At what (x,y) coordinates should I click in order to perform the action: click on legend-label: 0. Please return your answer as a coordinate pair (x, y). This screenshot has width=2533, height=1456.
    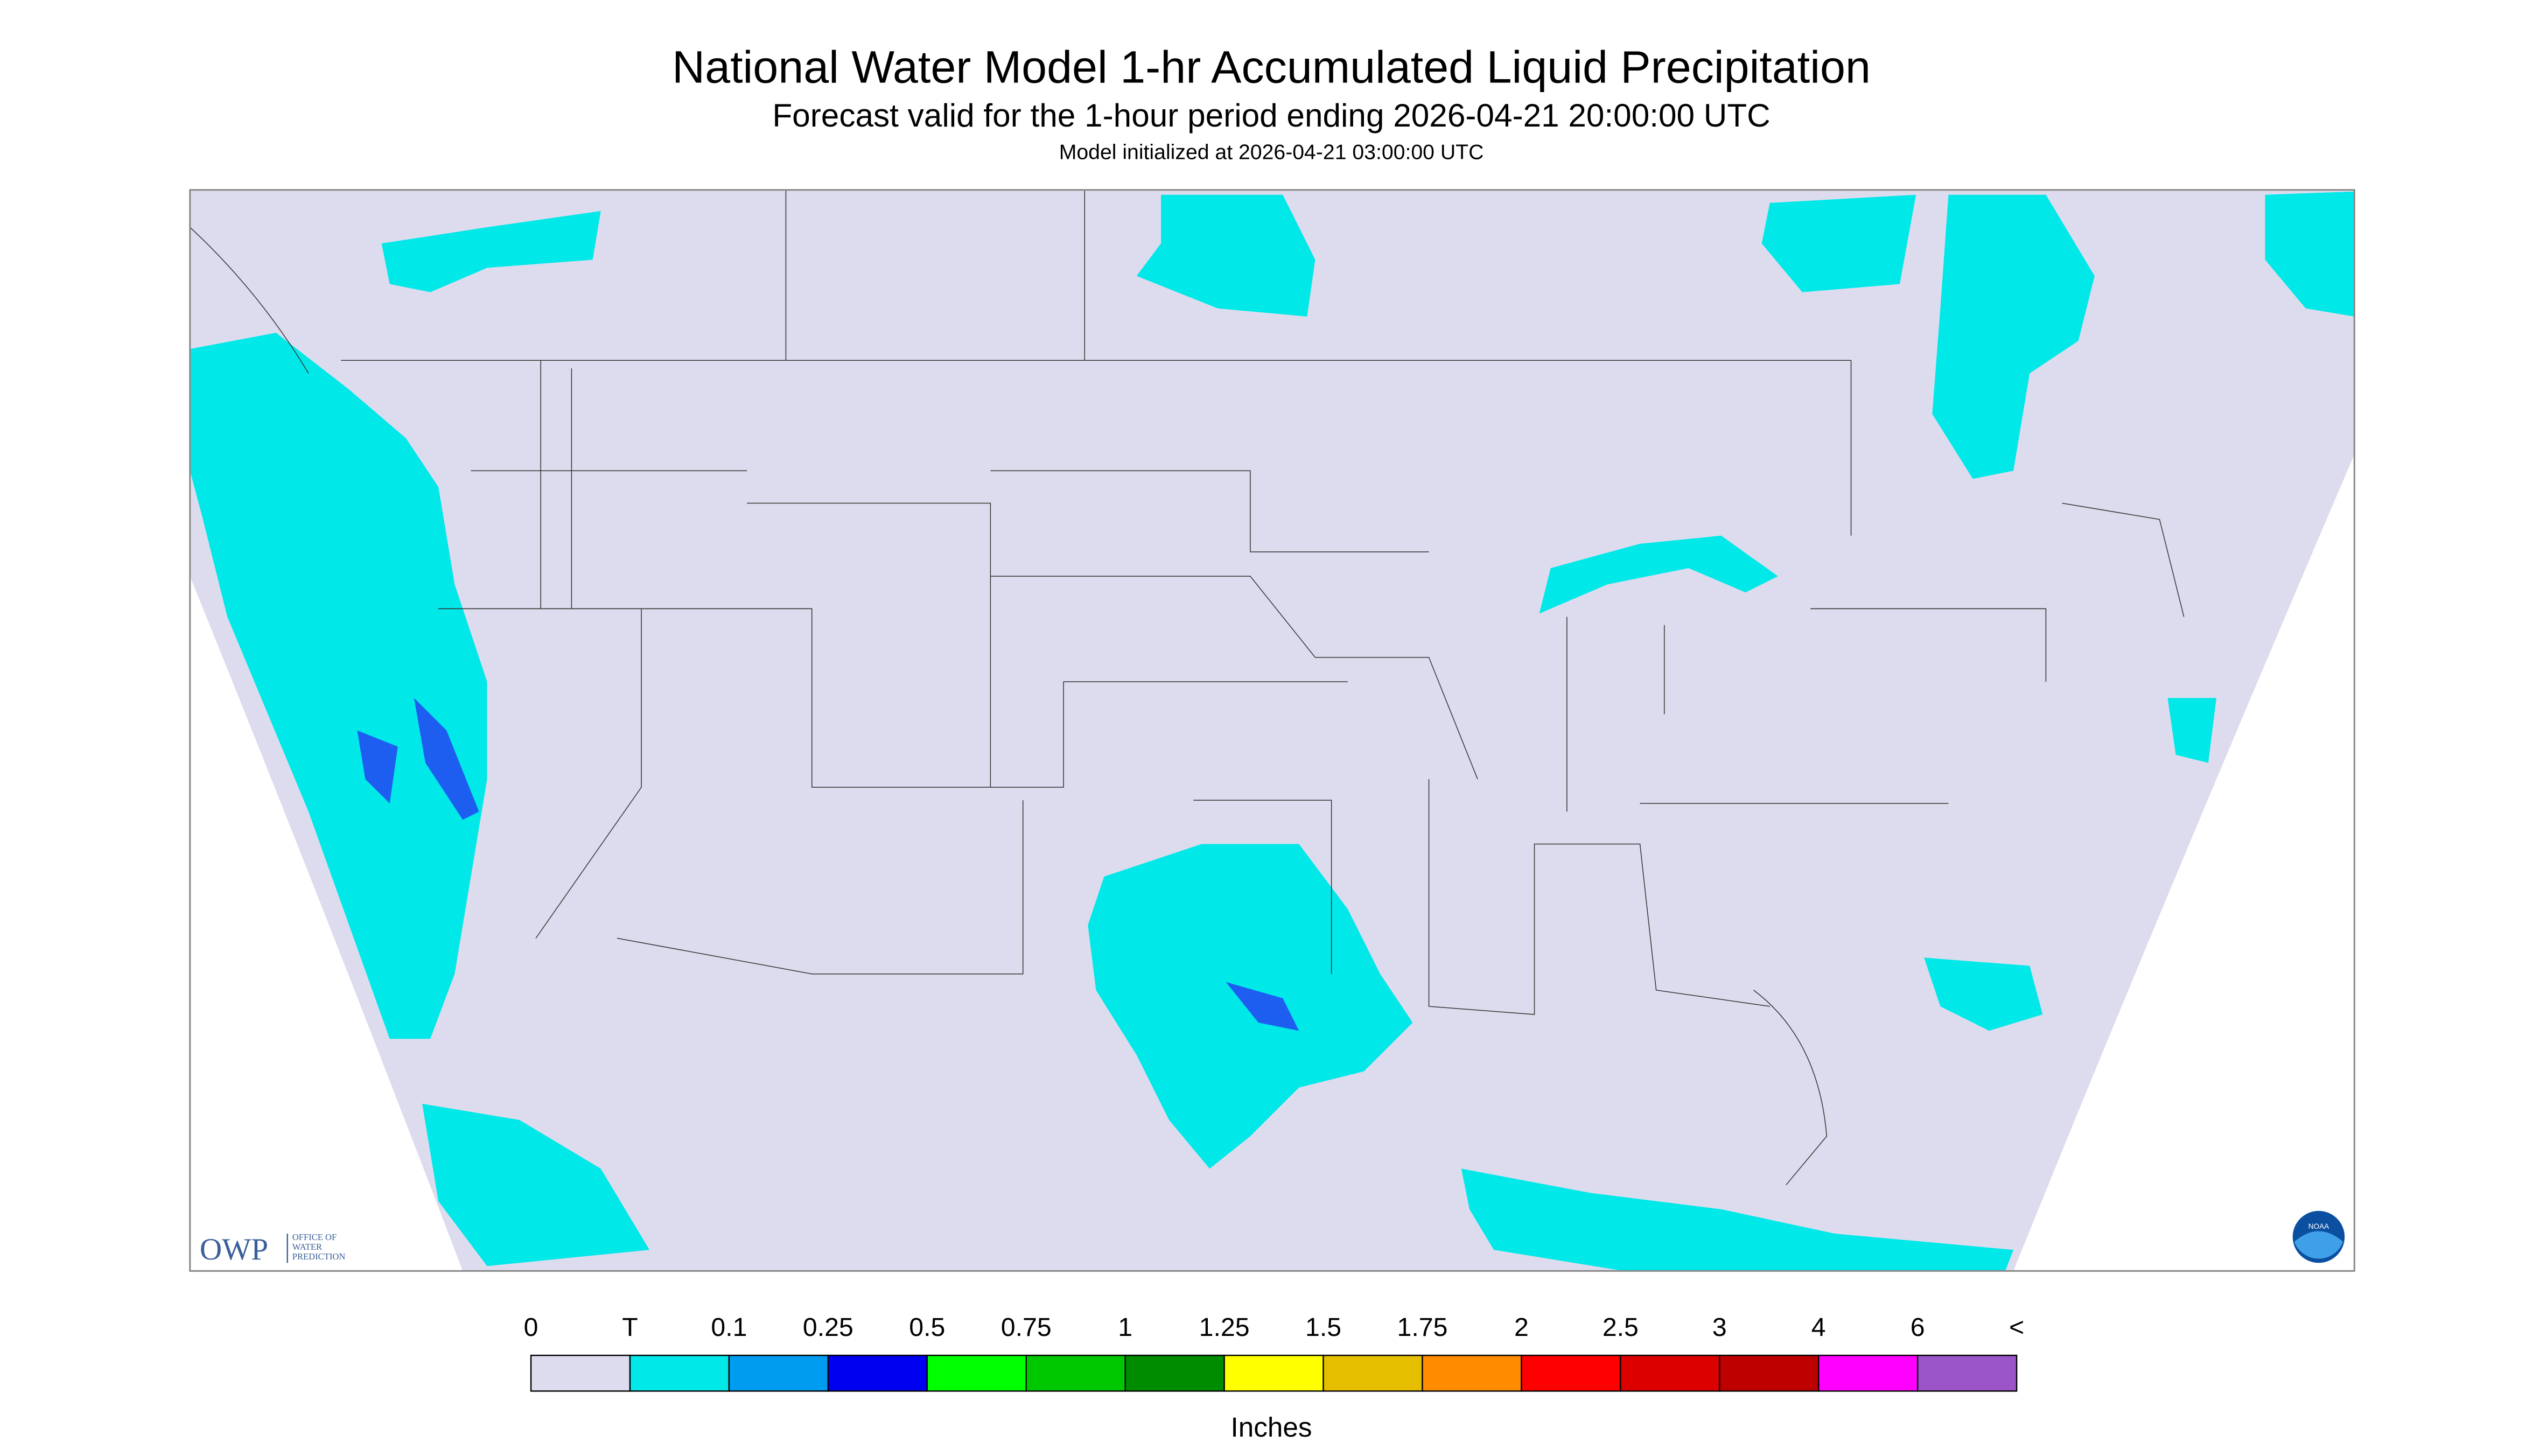
    Looking at the image, I should click on (531, 1327).